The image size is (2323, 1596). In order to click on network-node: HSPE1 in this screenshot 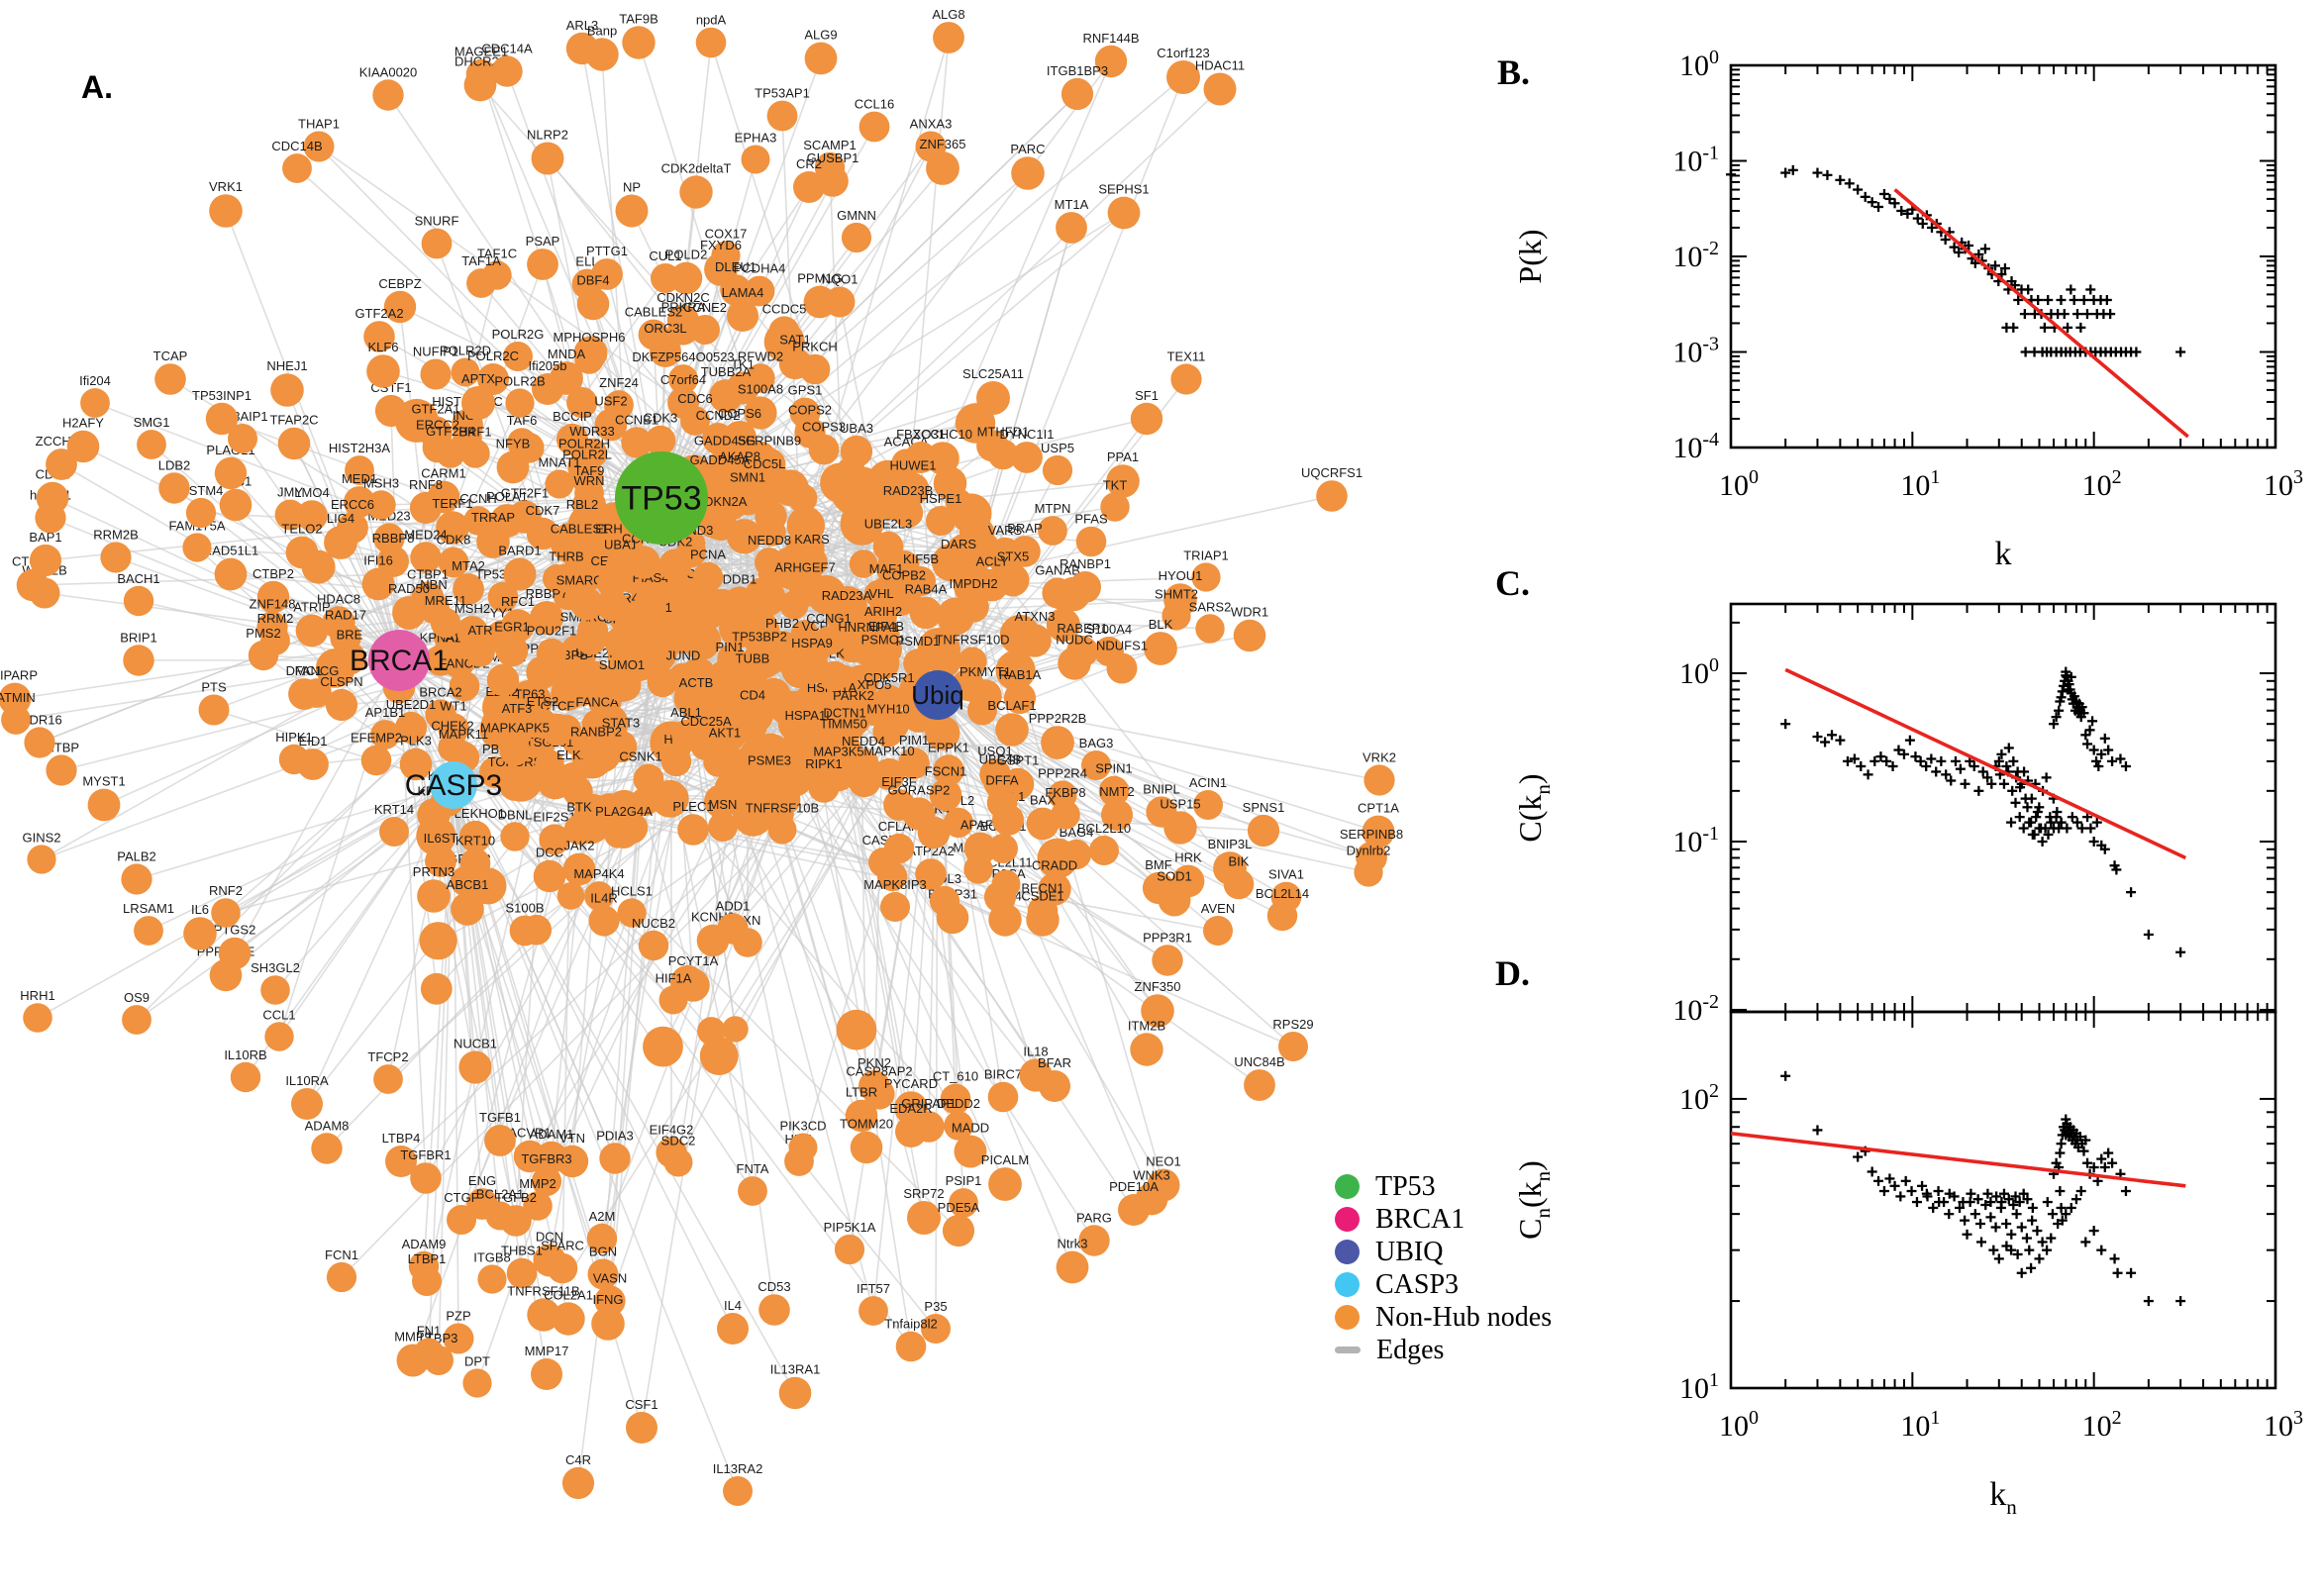, I will do `click(941, 513)`.